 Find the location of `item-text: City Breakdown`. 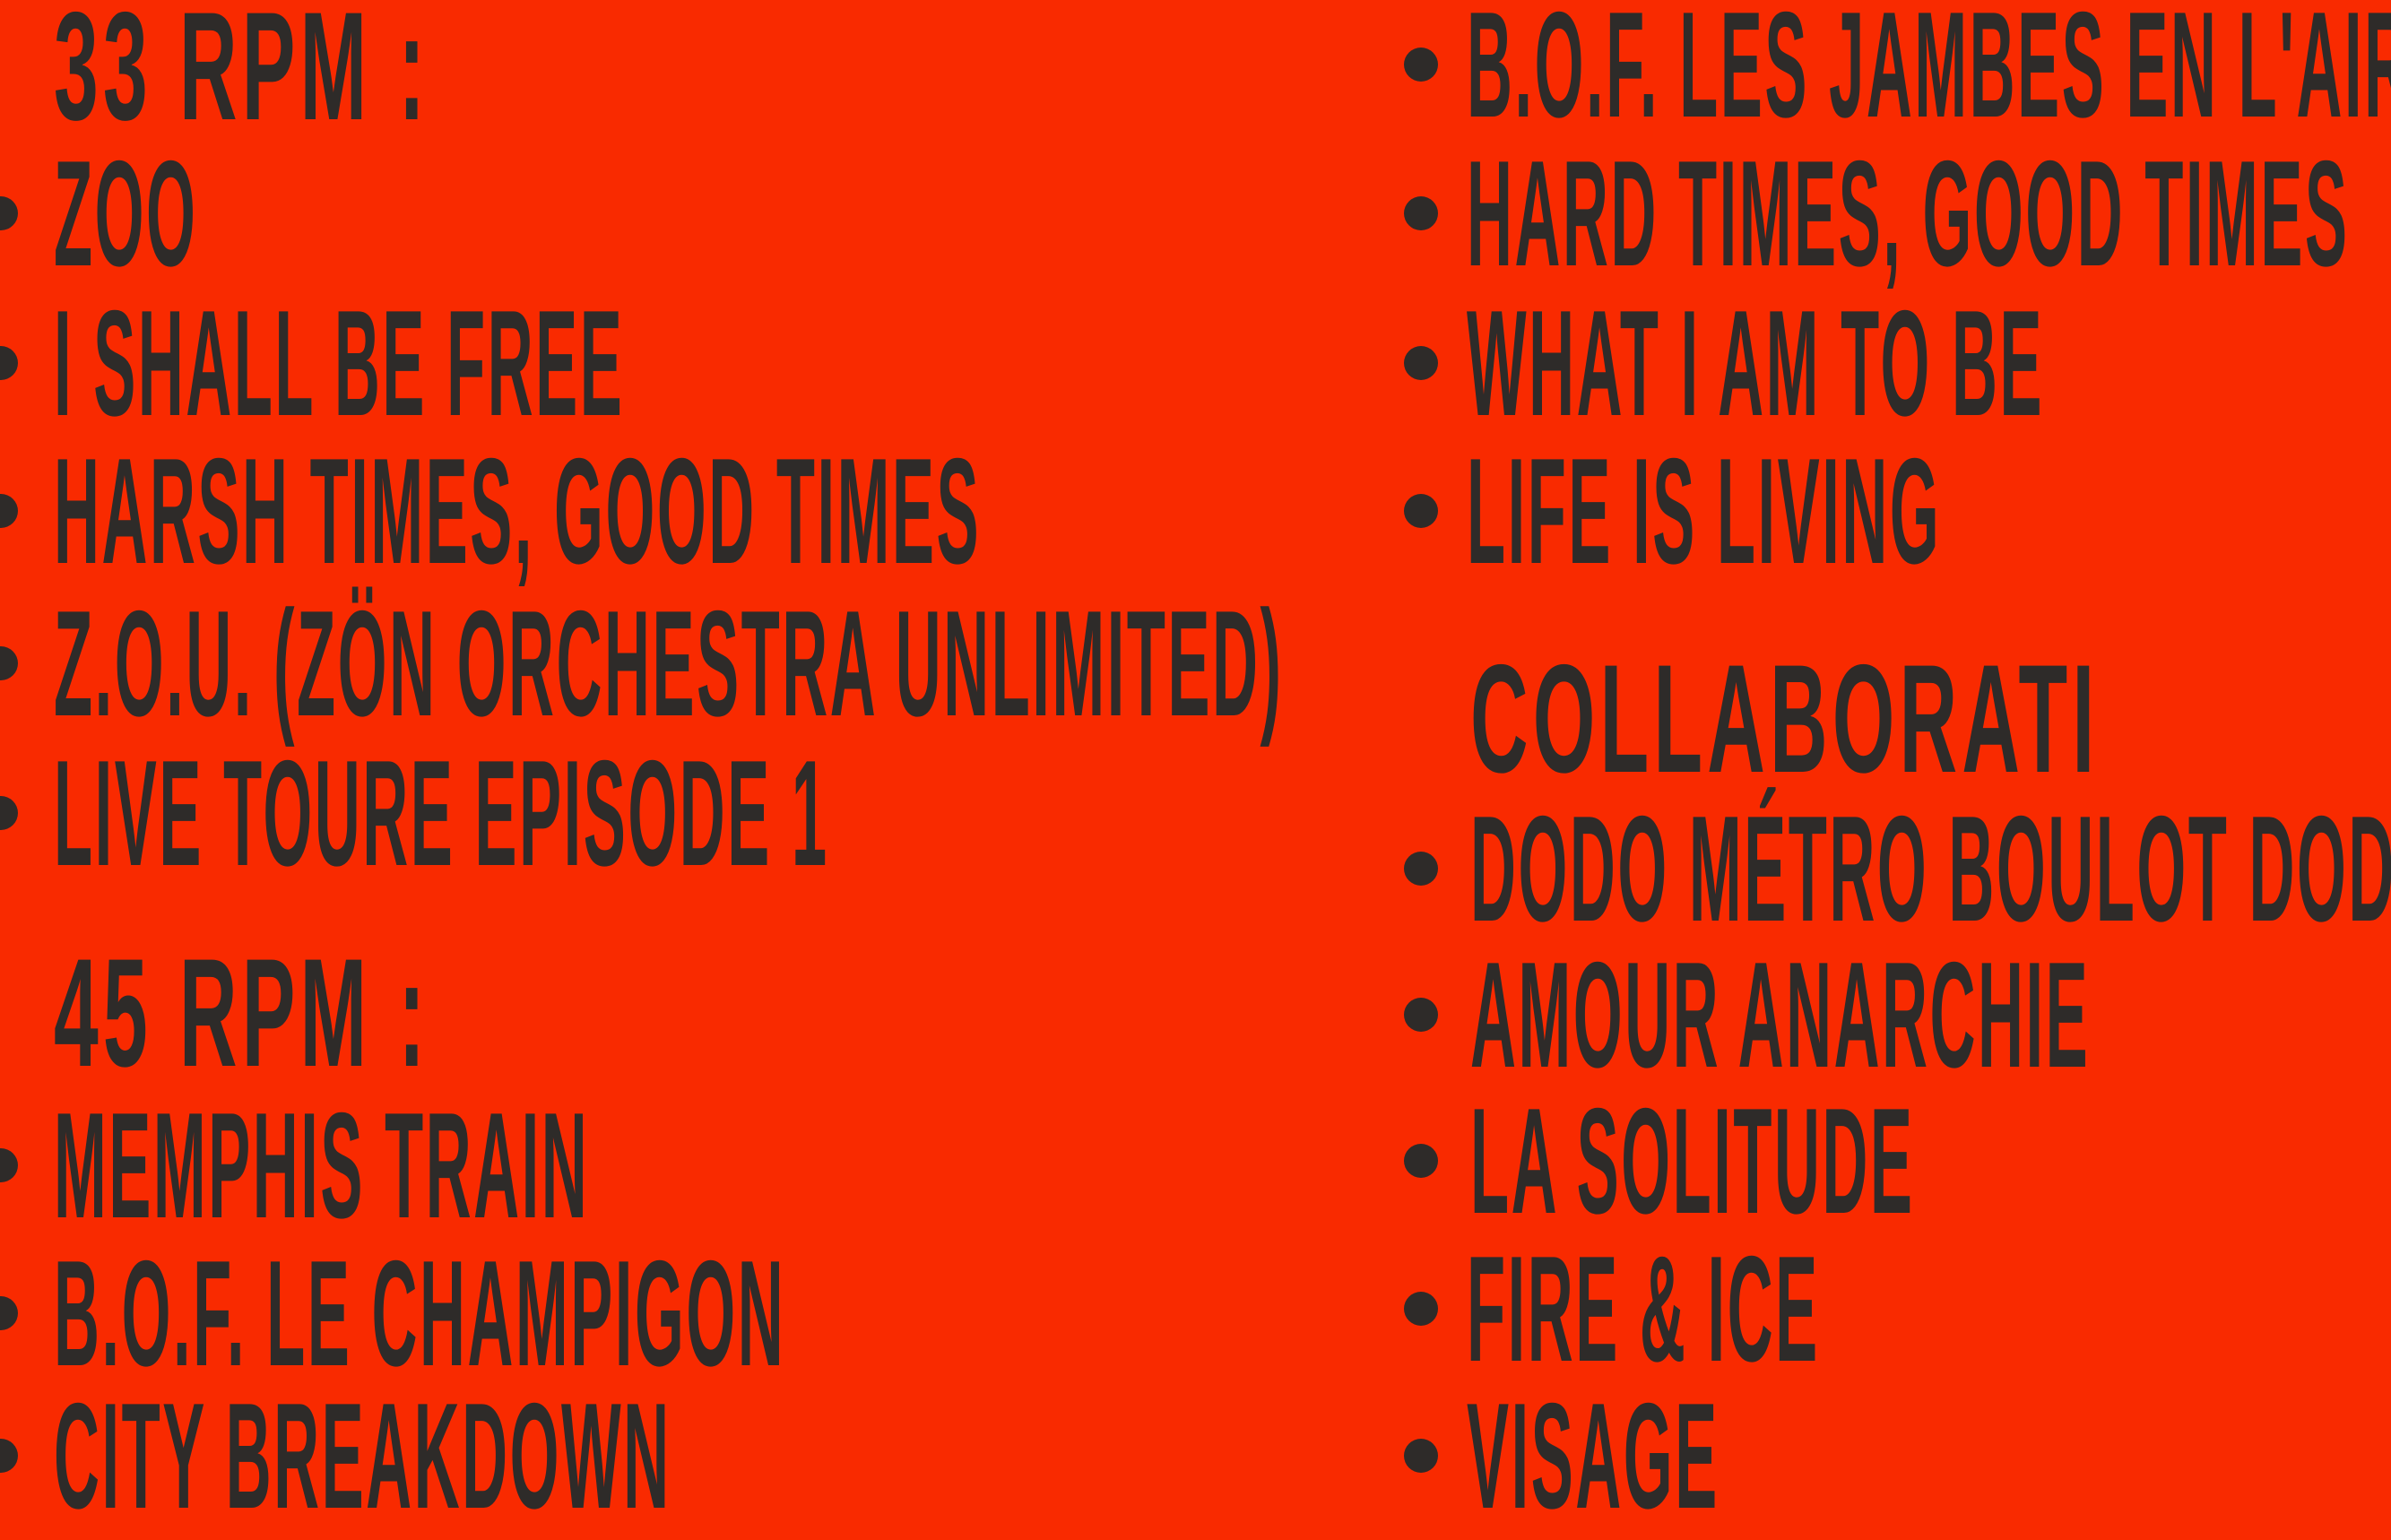

item-text: City Breakdown is located at coordinates (362, 1455).